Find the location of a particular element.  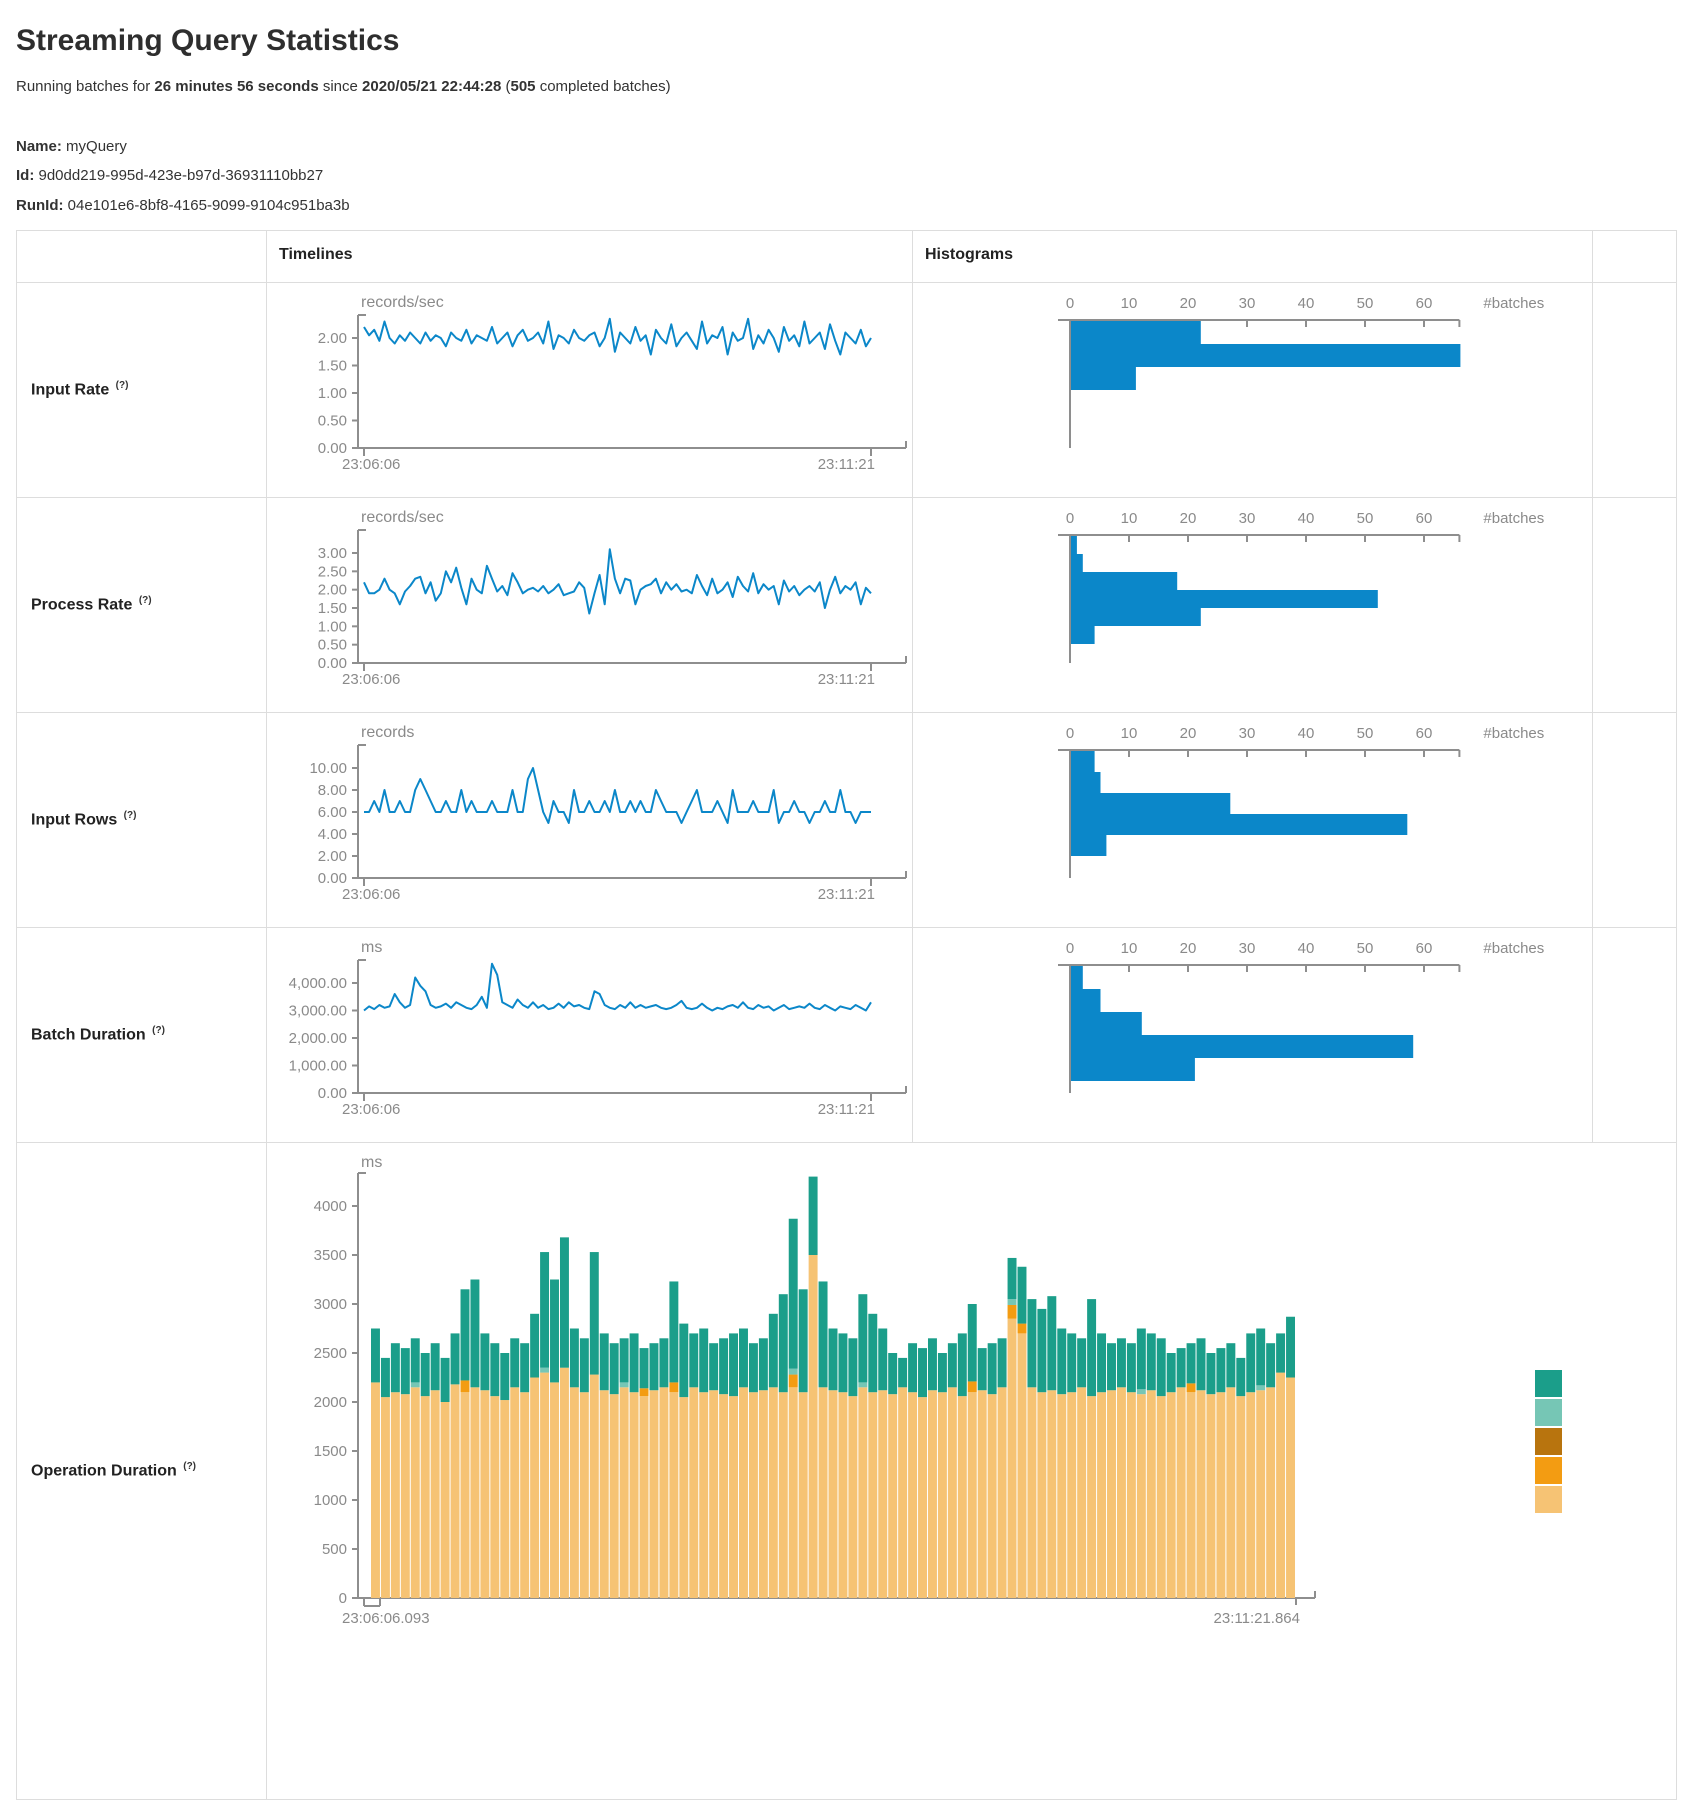

row-label-text: Batch Duration is located at coordinates (88, 1035).